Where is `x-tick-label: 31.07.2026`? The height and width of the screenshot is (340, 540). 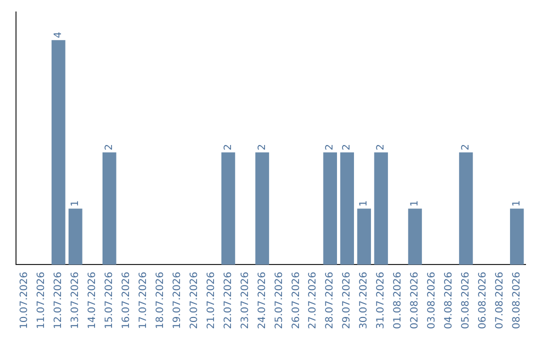
x-tick-label: 31.07.2026 is located at coordinates (381, 301).